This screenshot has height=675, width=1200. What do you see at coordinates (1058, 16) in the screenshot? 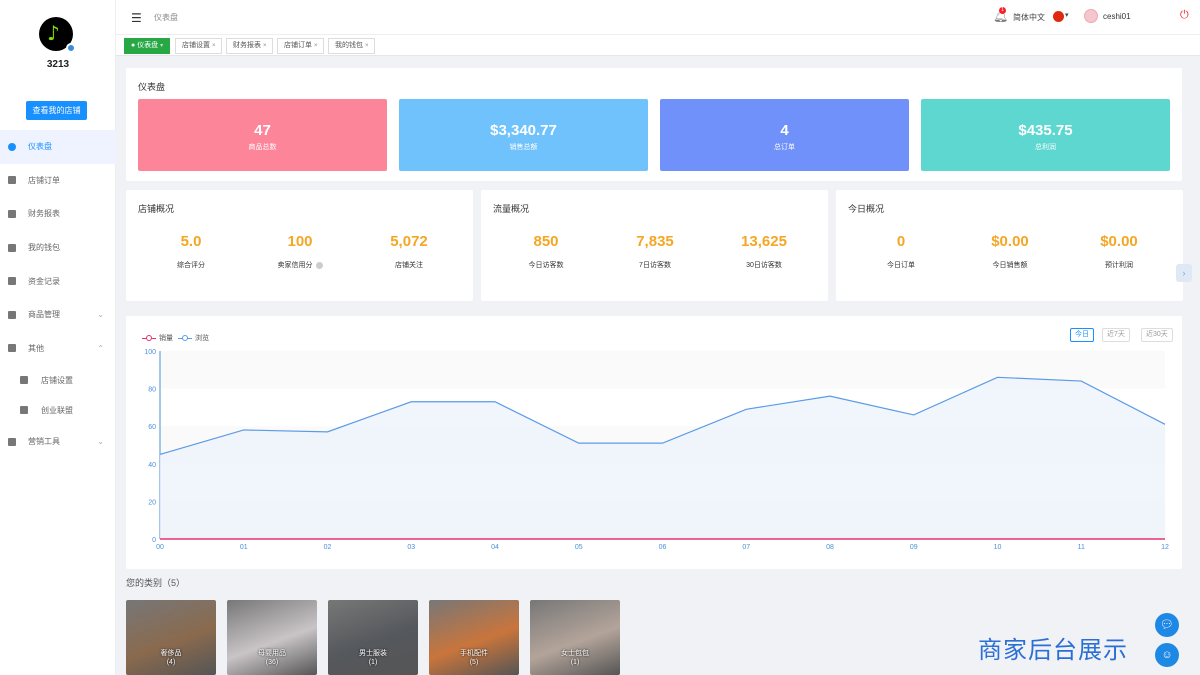
I see `china-flag-icon` at bounding box center [1058, 16].